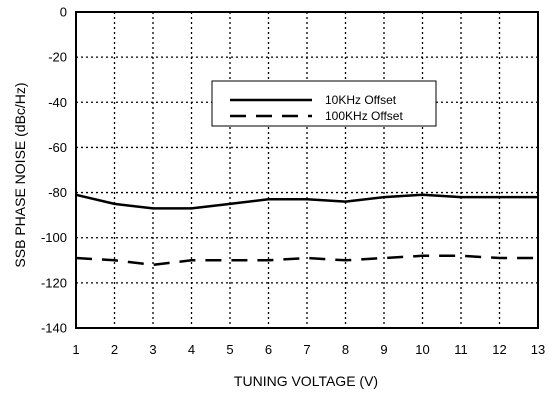 The height and width of the screenshot is (393, 554). Describe the element at coordinates (383, 349) in the screenshot. I see `x-tick-label: 9` at that location.